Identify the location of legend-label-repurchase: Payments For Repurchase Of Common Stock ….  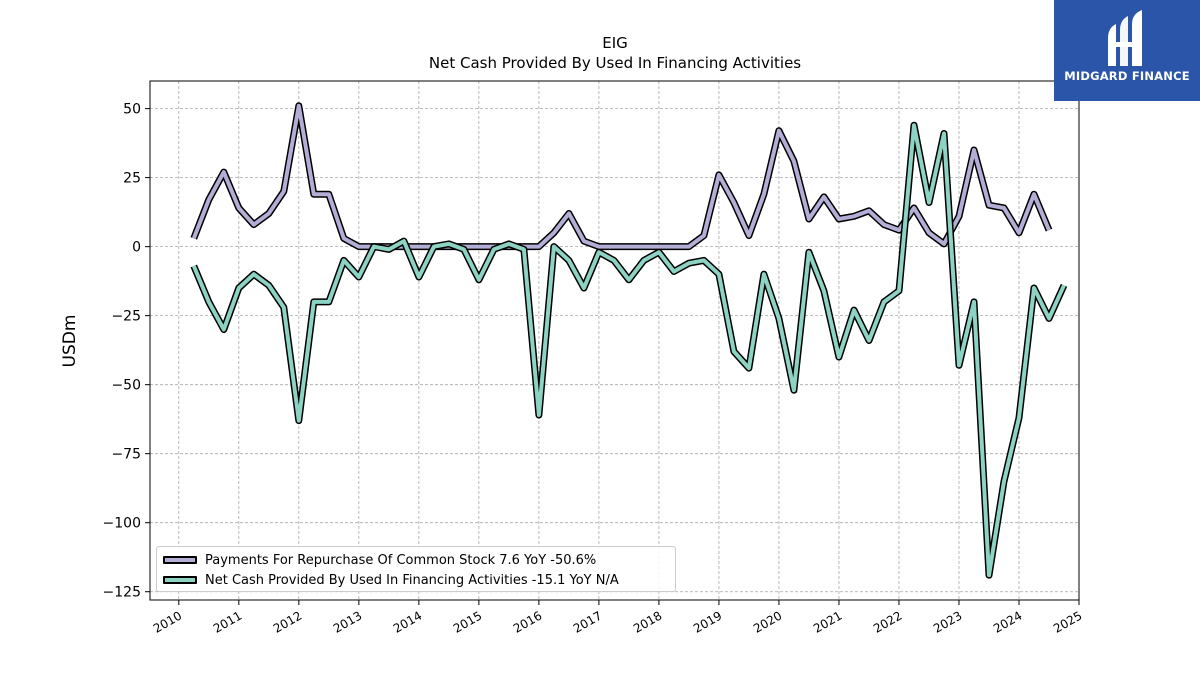
(401, 560).